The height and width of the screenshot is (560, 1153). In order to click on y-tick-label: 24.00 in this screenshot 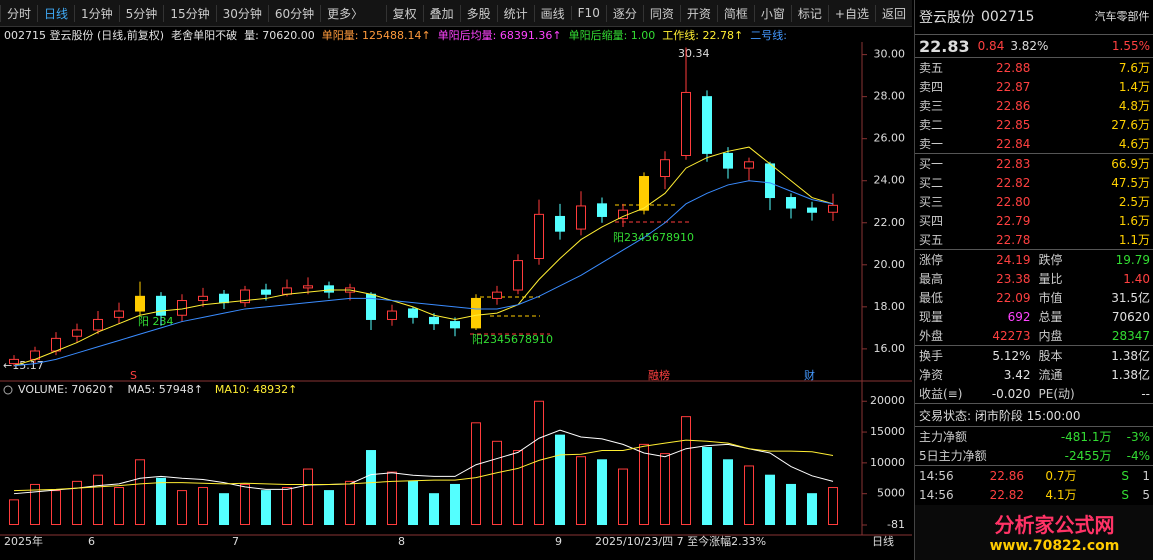, I will do `click(890, 180)`.